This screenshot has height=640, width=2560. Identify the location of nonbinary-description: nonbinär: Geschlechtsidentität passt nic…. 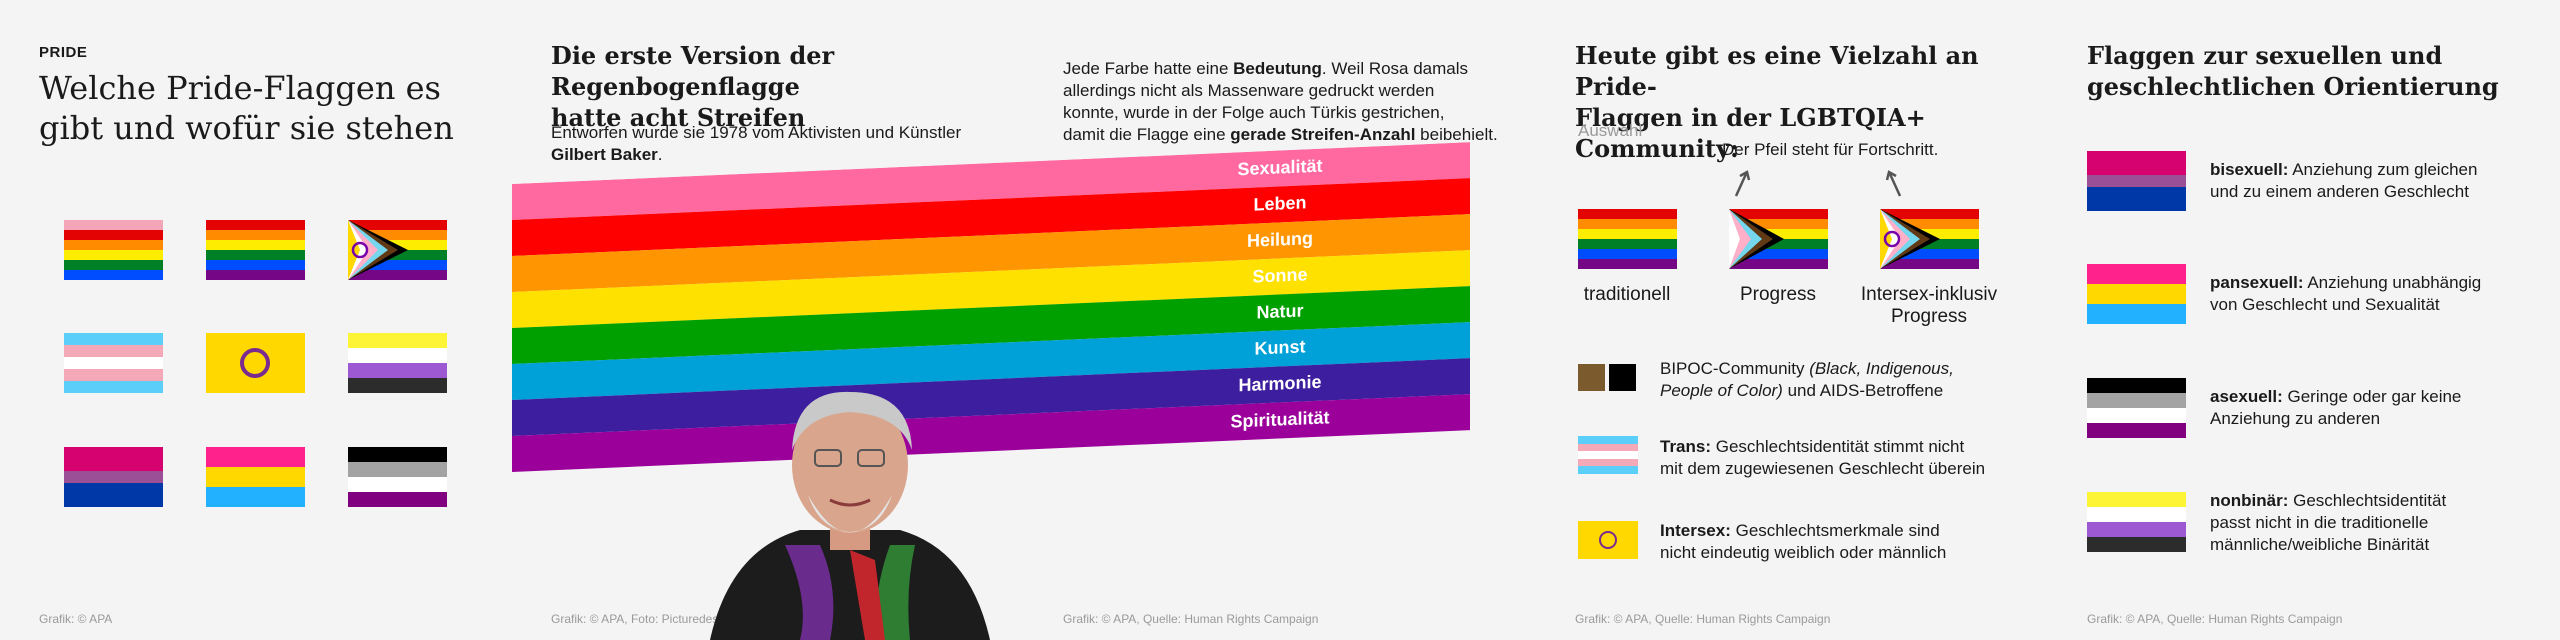
(2328, 522).